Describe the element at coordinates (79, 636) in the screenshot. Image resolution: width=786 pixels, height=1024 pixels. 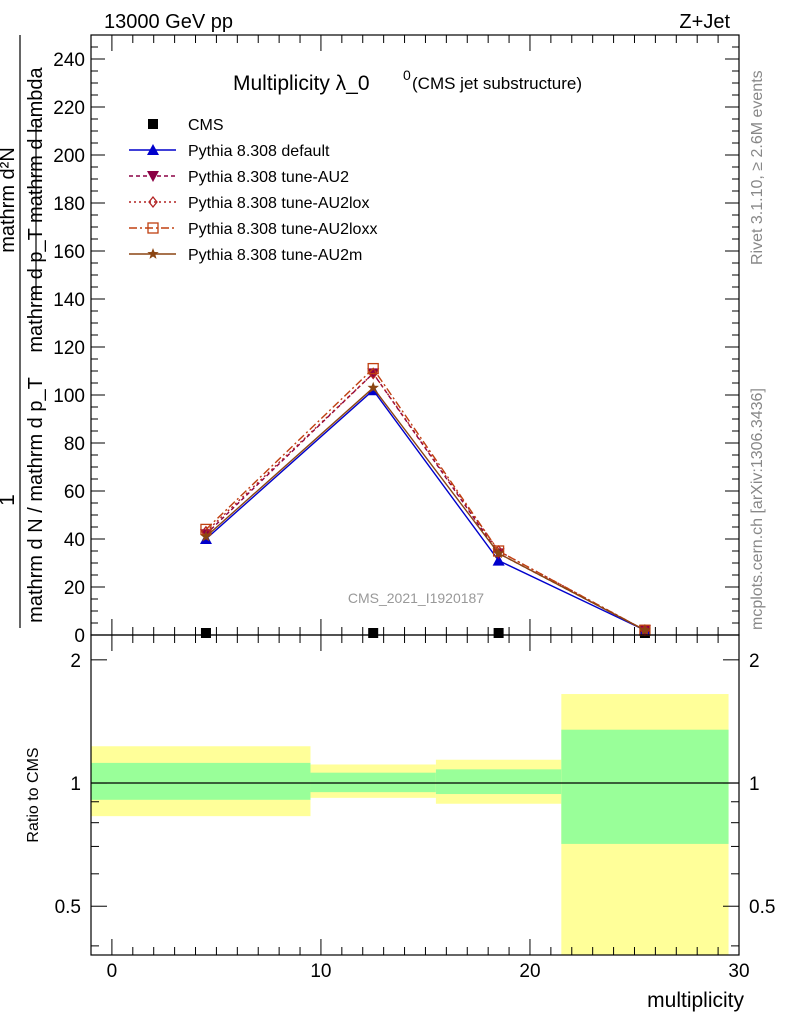
I see `main-ytick-label: 0` at that location.